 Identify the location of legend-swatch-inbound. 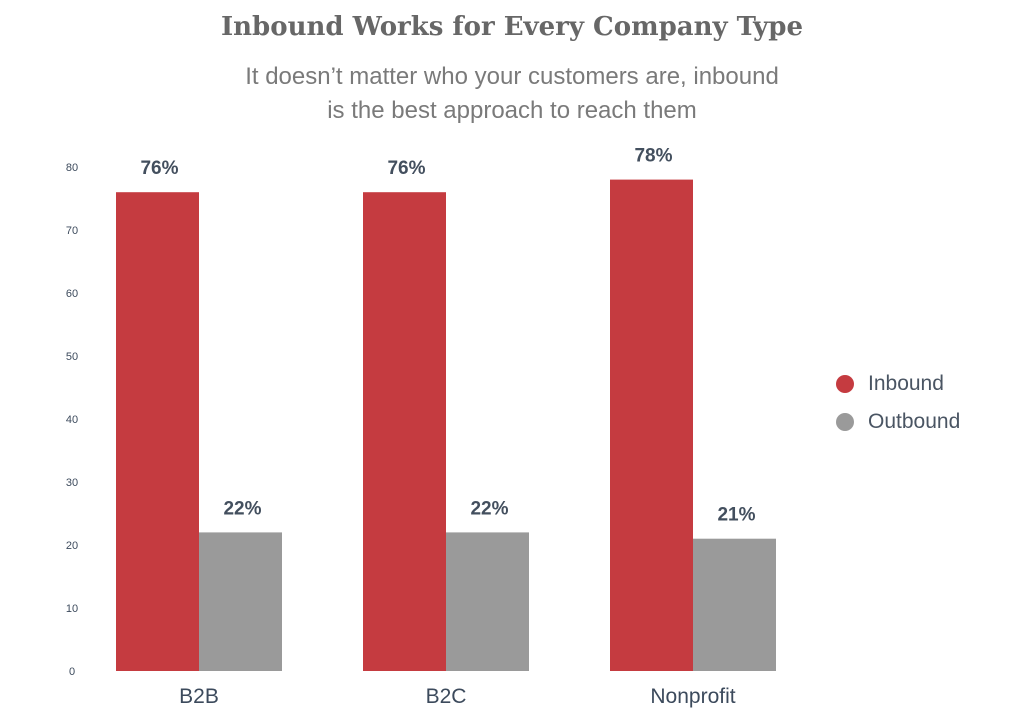
(845, 384).